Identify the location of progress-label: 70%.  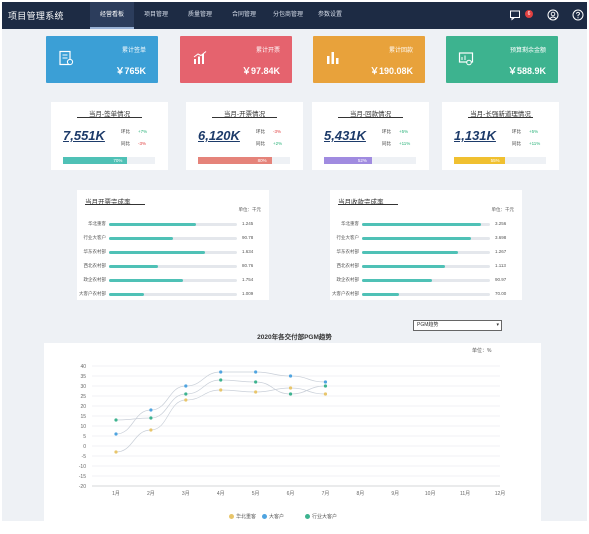
(118, 160).